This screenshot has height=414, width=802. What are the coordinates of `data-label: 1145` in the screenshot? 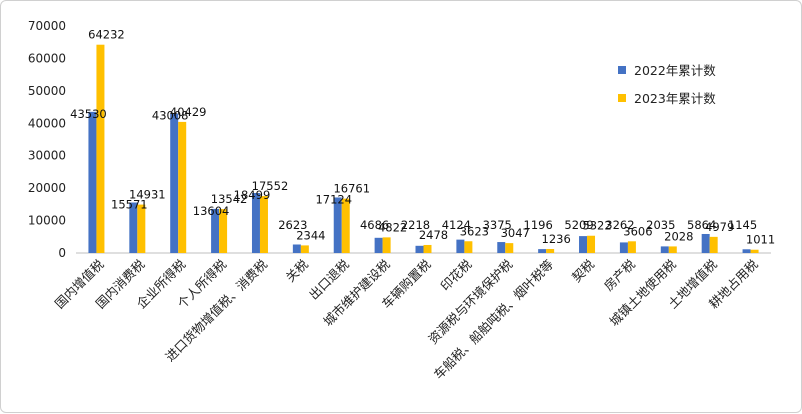 It's located at (742, 225).